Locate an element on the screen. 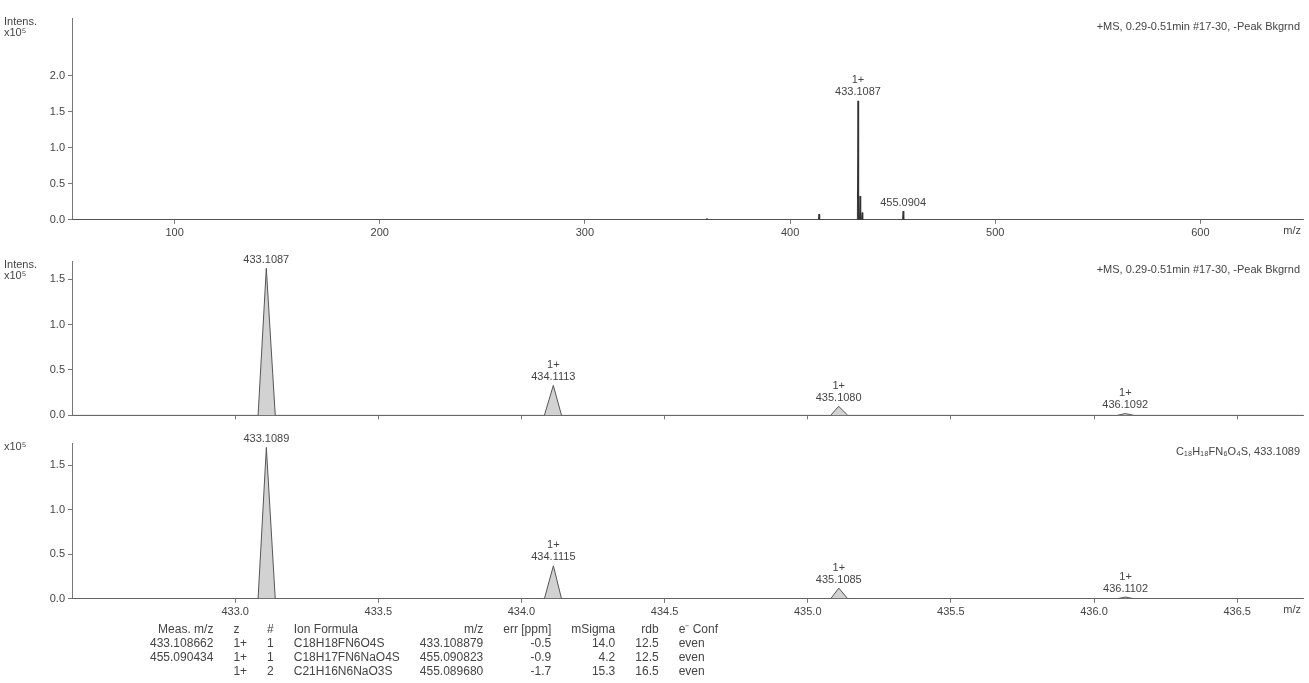 The width and height of the screenshot is (1309, 683). y-axis-title: x10⁵ is located at coordinates (15, 445).